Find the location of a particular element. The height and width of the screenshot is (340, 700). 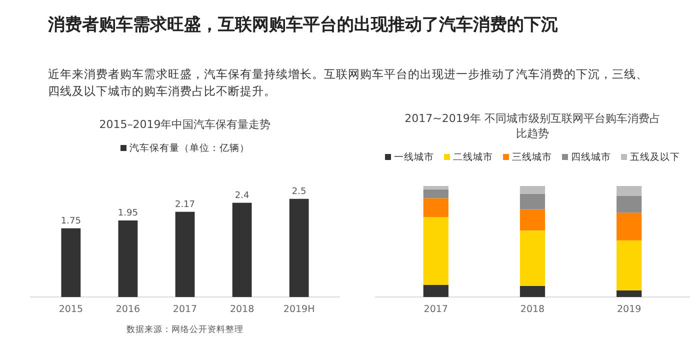

text: 消费者购车需求旺盛，互联网购车平台的出现推动了汽车消费的下沉 is located at coordinates (302, 25).